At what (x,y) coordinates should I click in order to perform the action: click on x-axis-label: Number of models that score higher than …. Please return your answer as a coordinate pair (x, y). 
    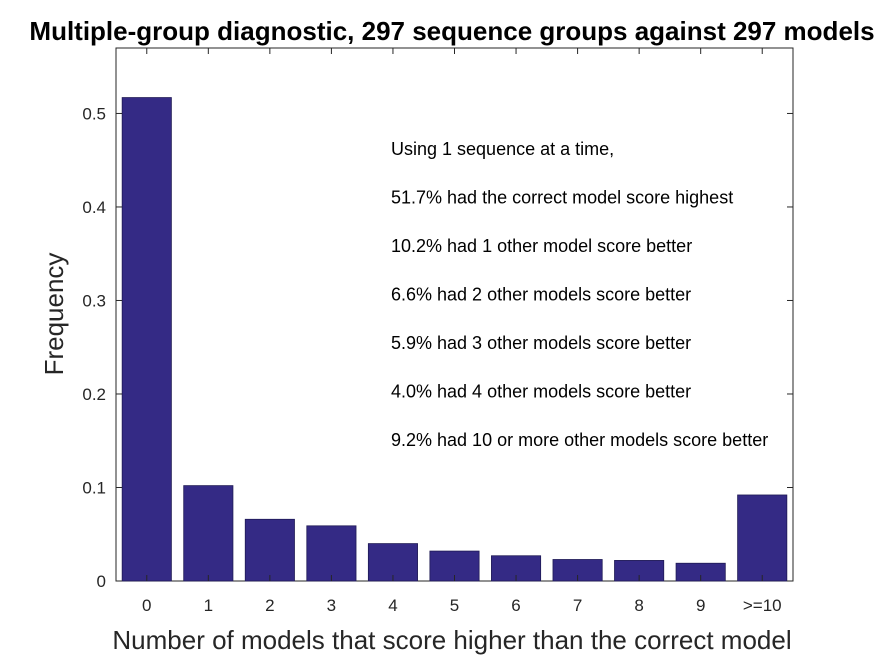
    Looking at the image, I should click on (451, 640).